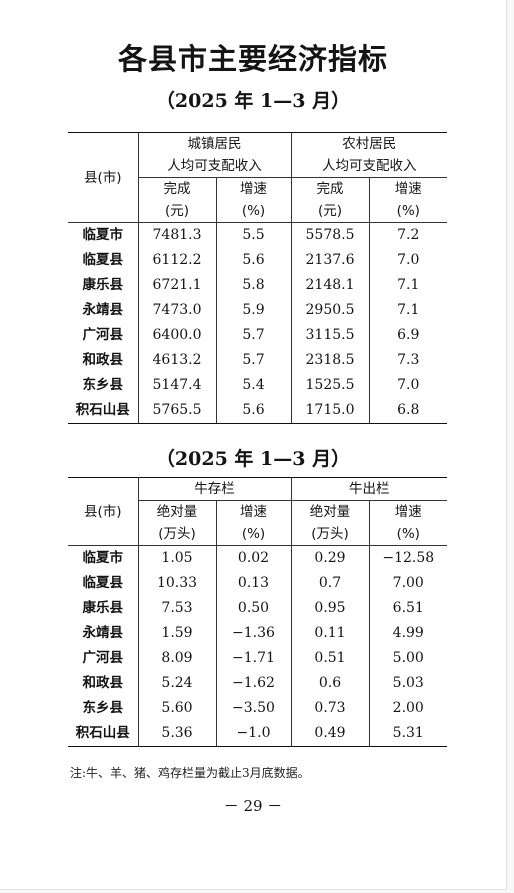 The width and height of the screenshot is (514, 893). Describe the element at coordinates (257, 658) in the screenshot. I see `table-row: 广河县 8.09 −1.71 0.51 5.00` at that location.